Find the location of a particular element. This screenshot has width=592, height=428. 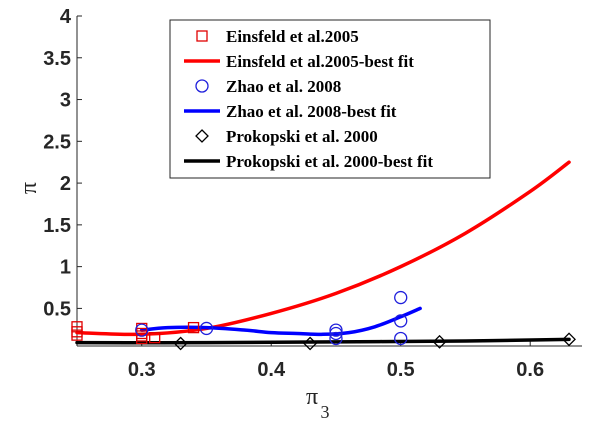

x-tick-label: 0.4 is located at coordinates (271, 370).